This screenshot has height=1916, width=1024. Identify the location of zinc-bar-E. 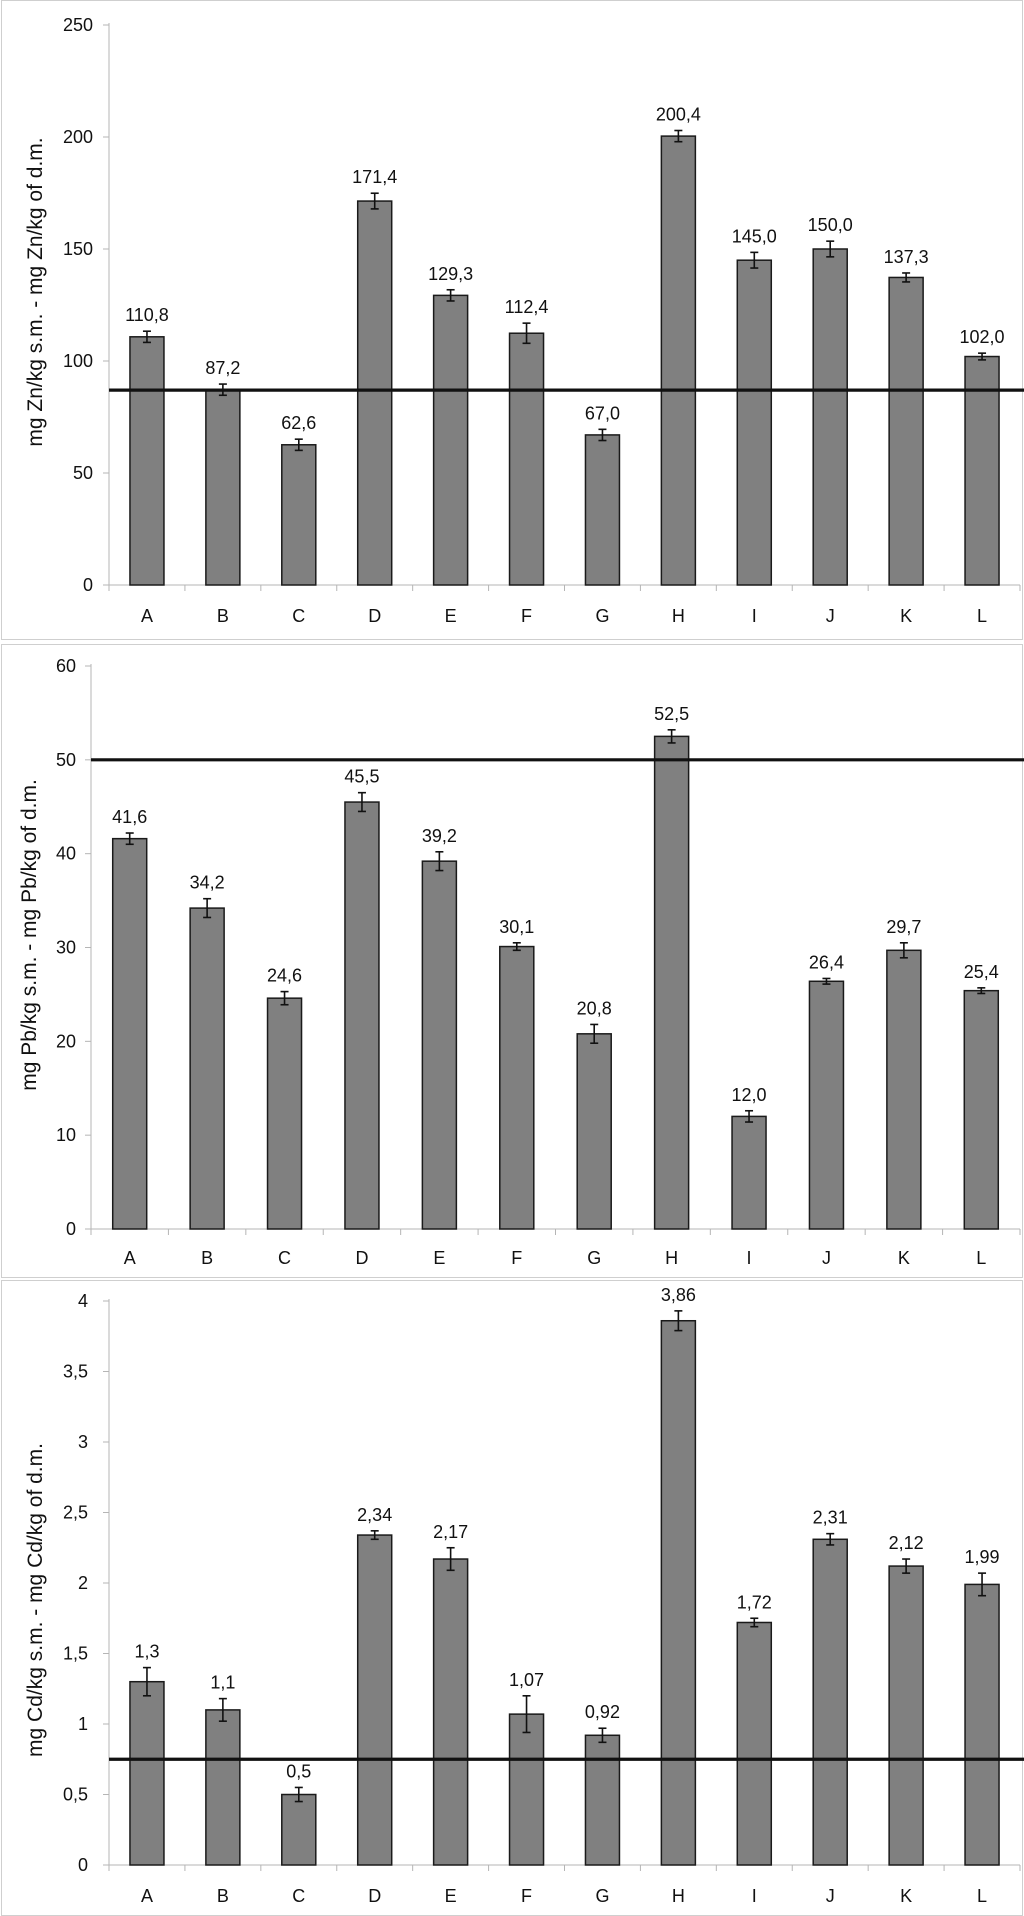
(450, 440).